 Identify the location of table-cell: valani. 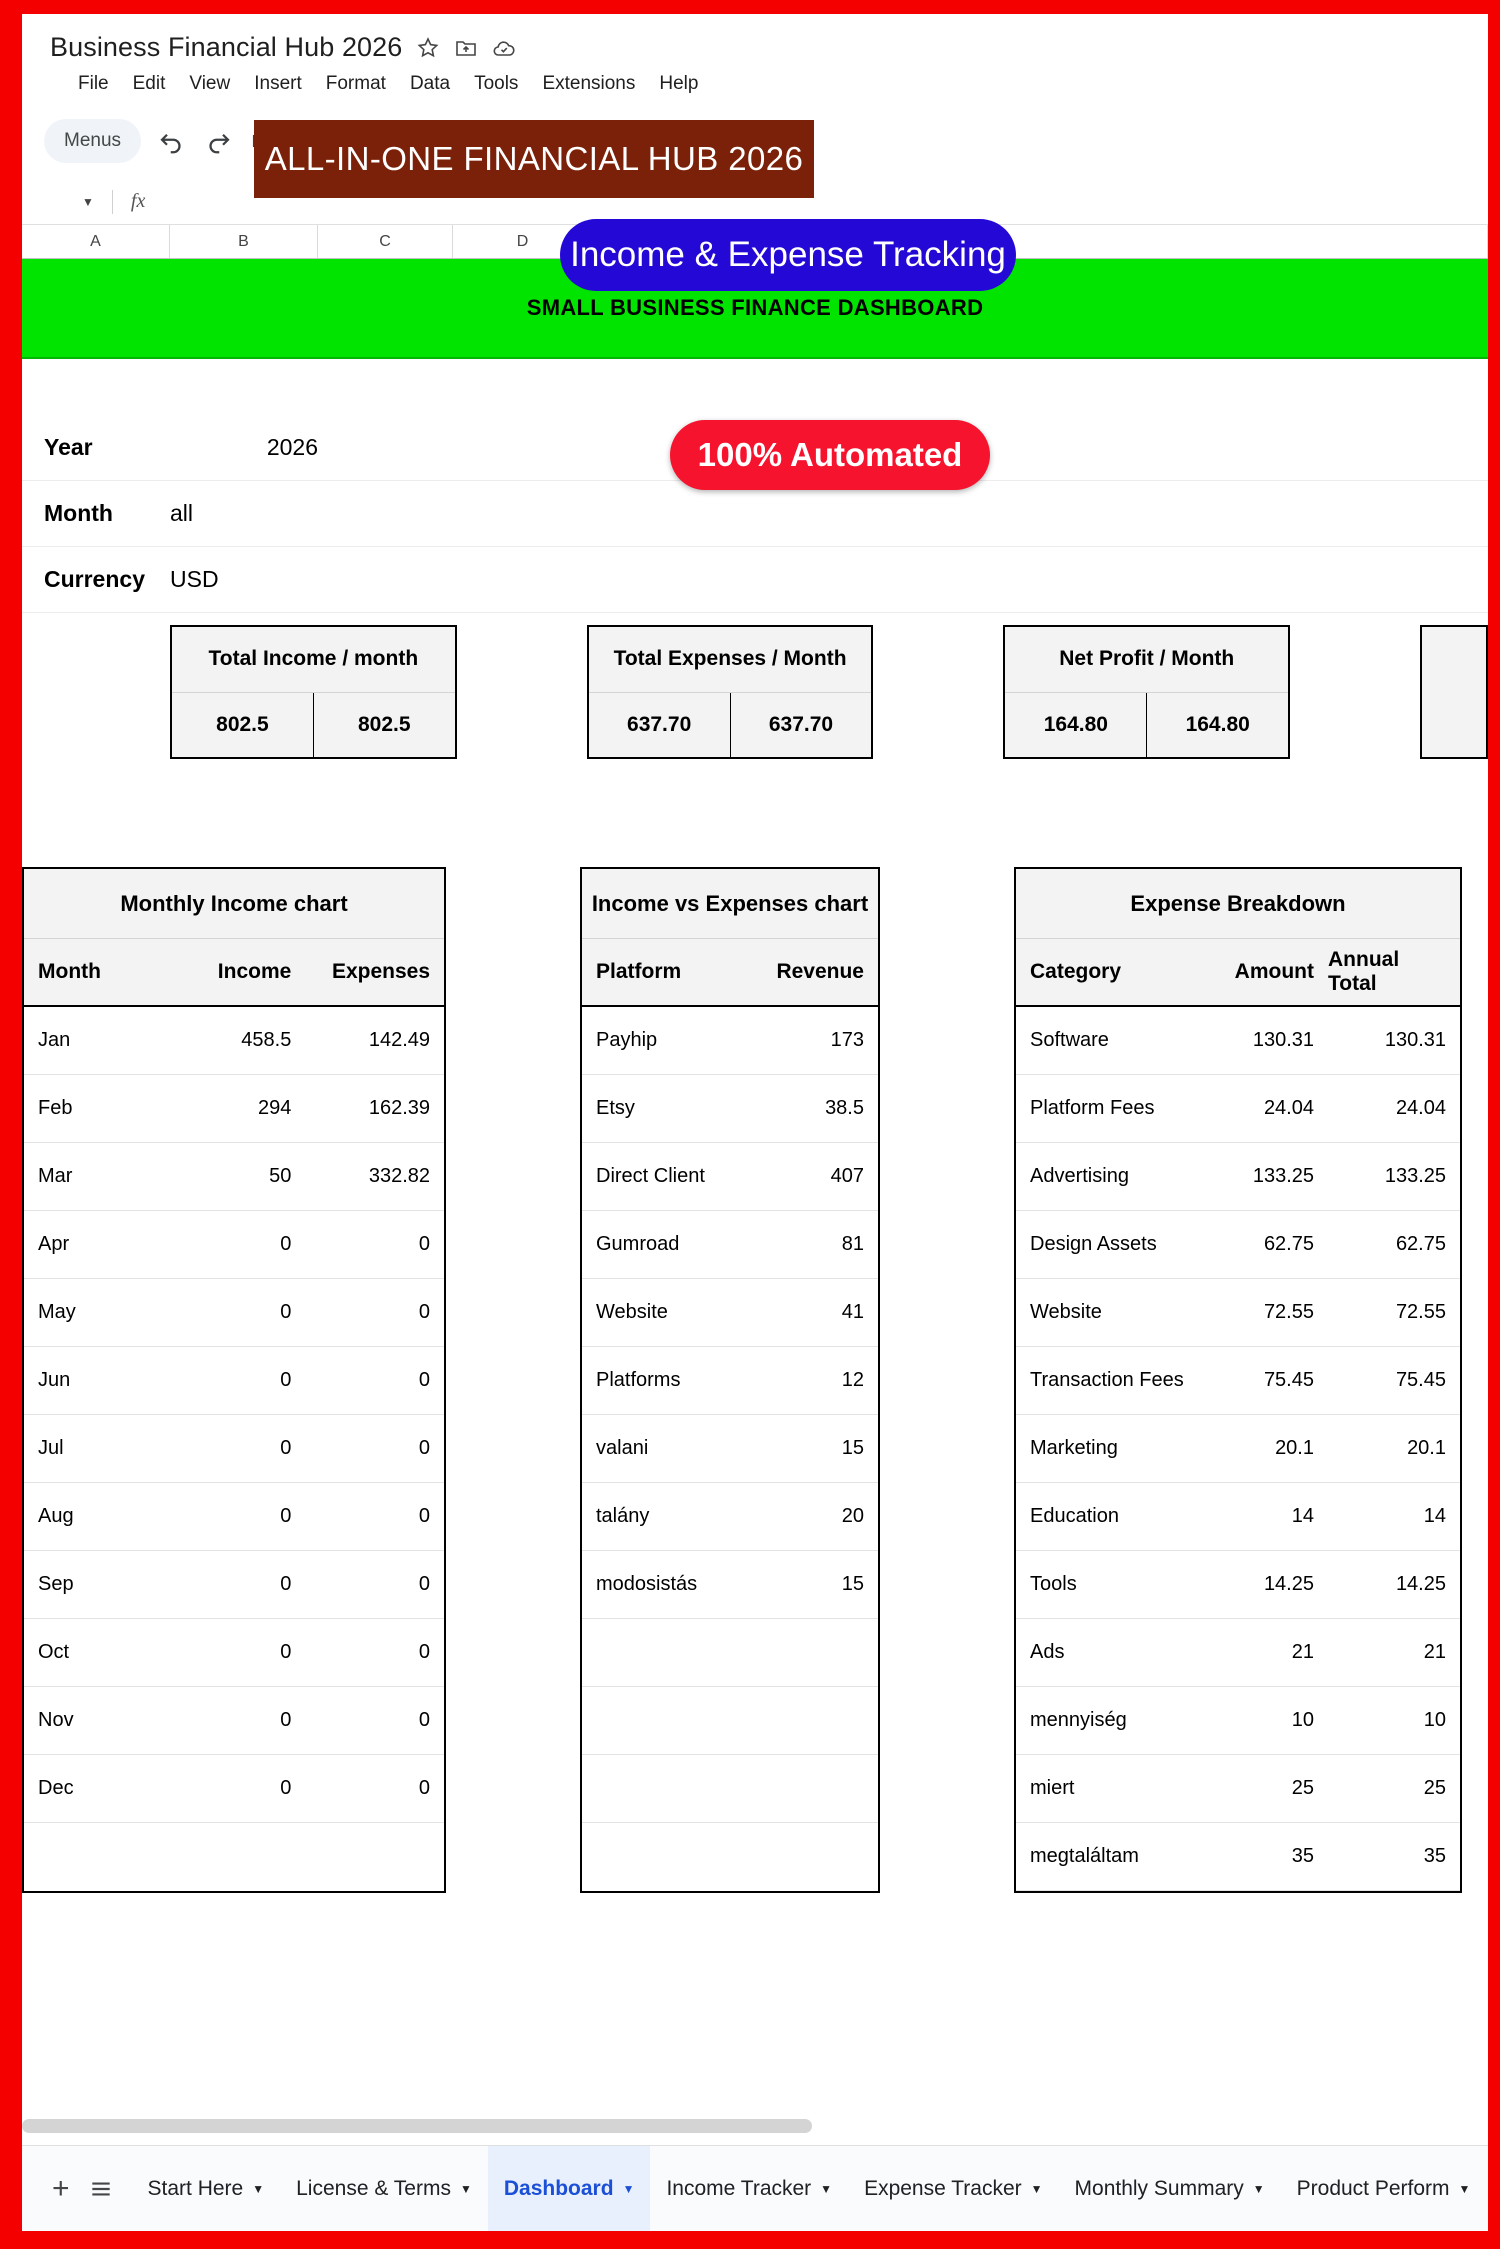
(622, 1448).